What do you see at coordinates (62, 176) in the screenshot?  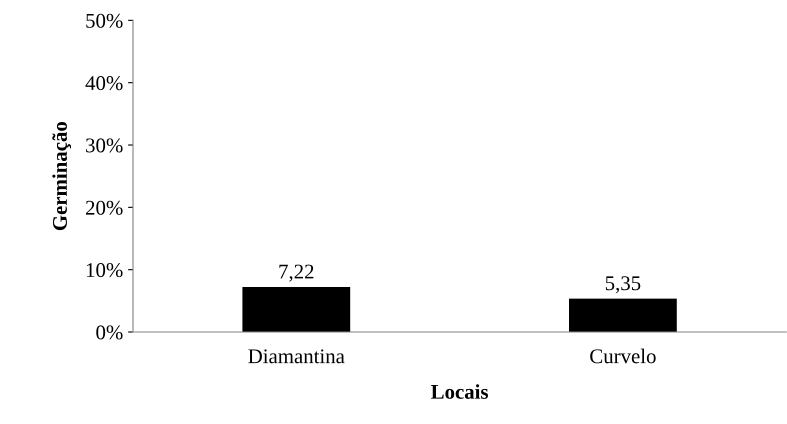 I see `y-axis-title: Germinação` at bounding box center [62, 176].